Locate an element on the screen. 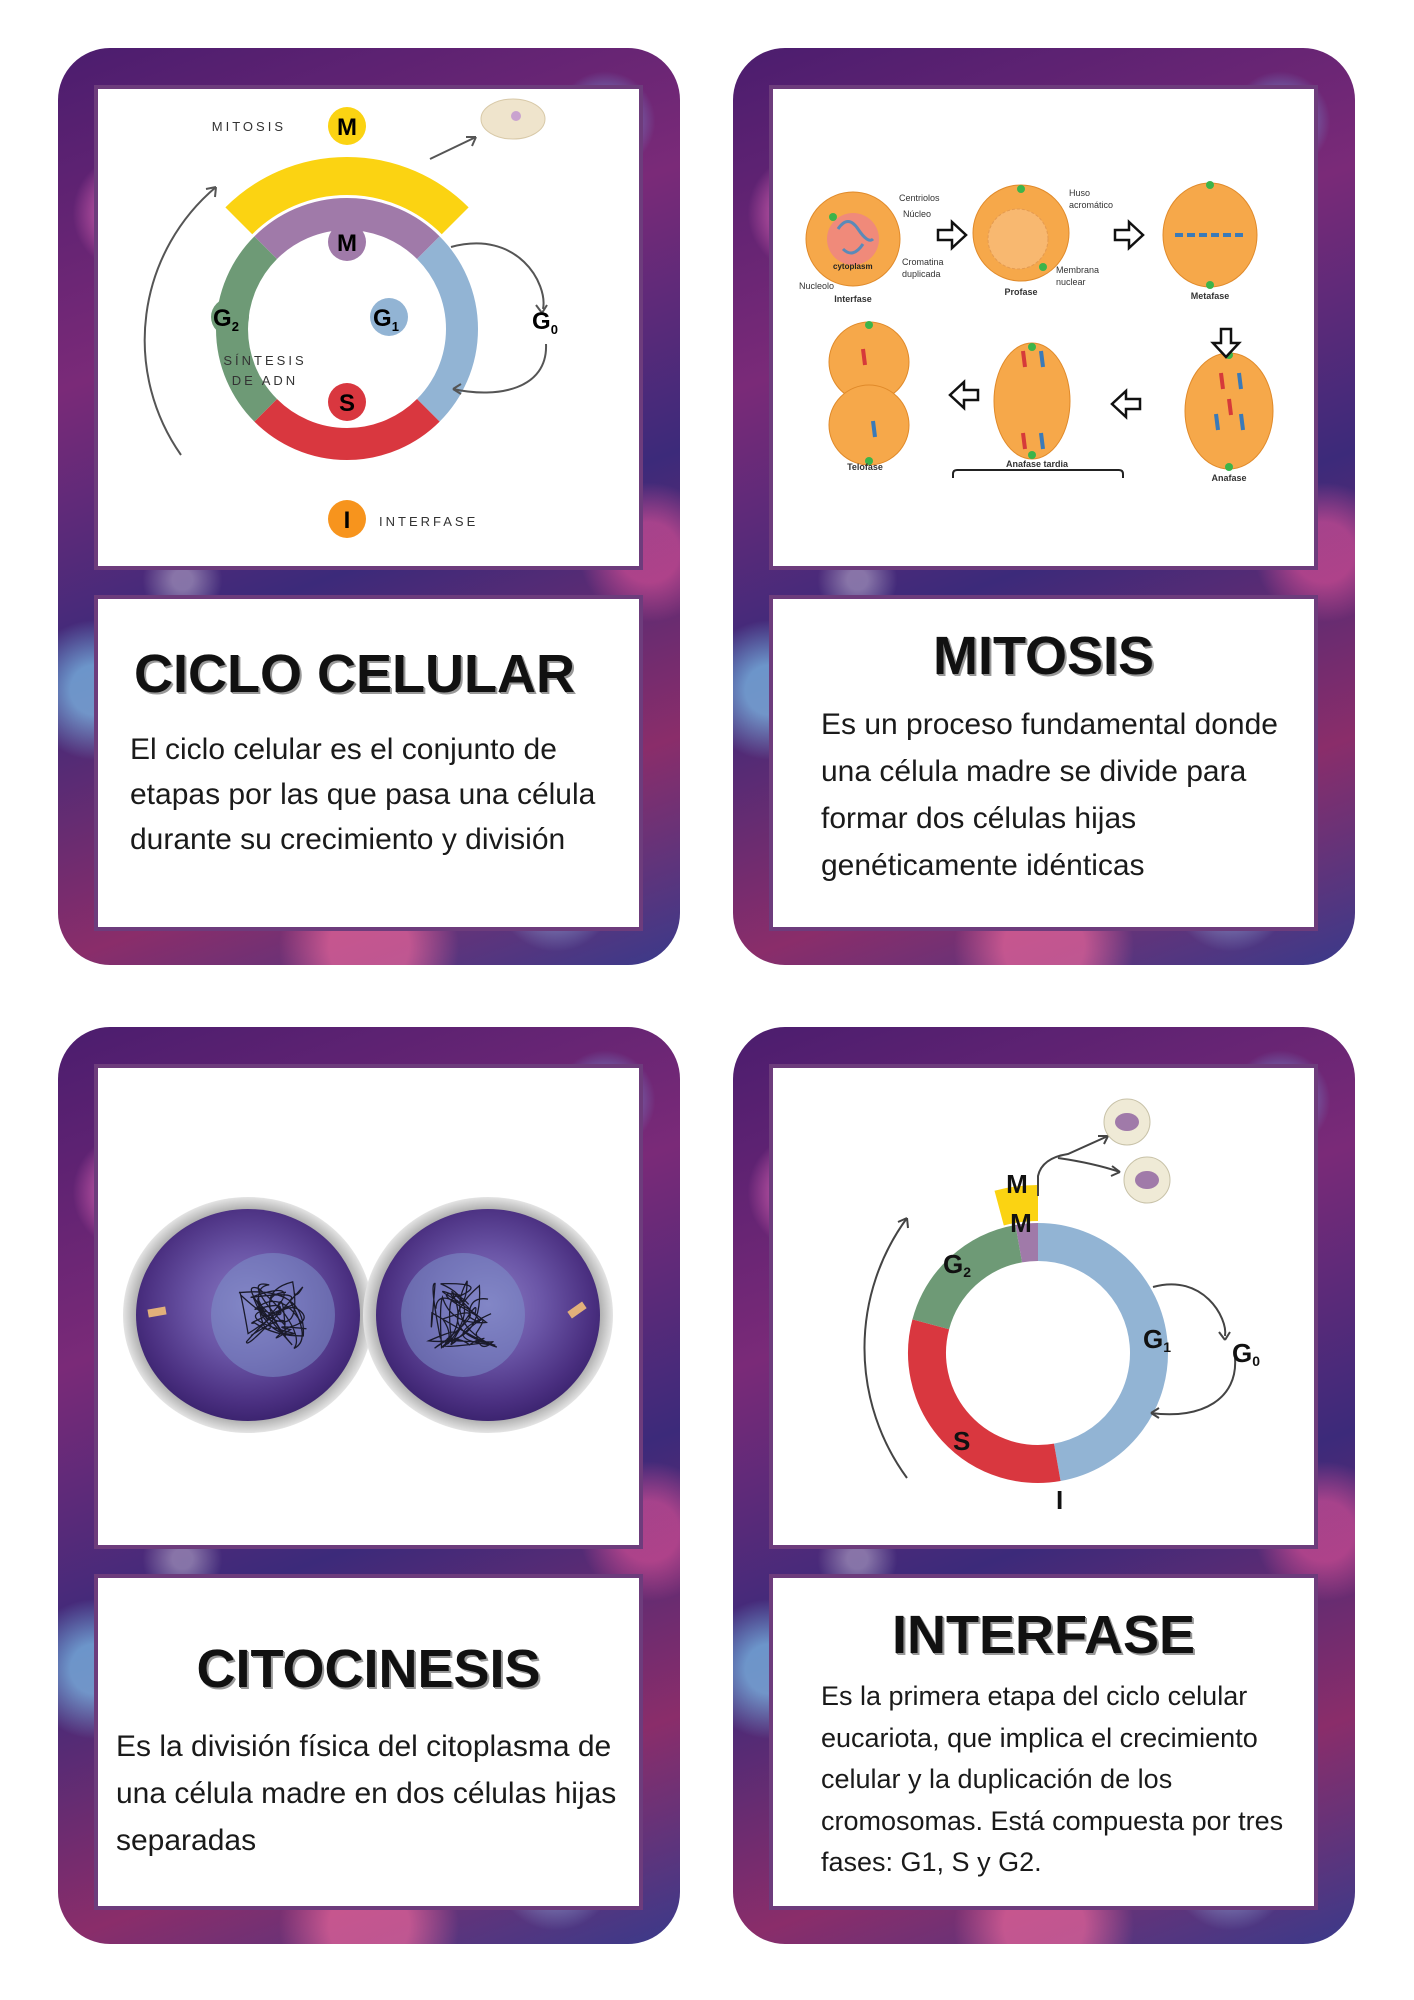 This screenshot has width=1414, height=2000. g2-phase-arc is located at coordinates (967, 1277).